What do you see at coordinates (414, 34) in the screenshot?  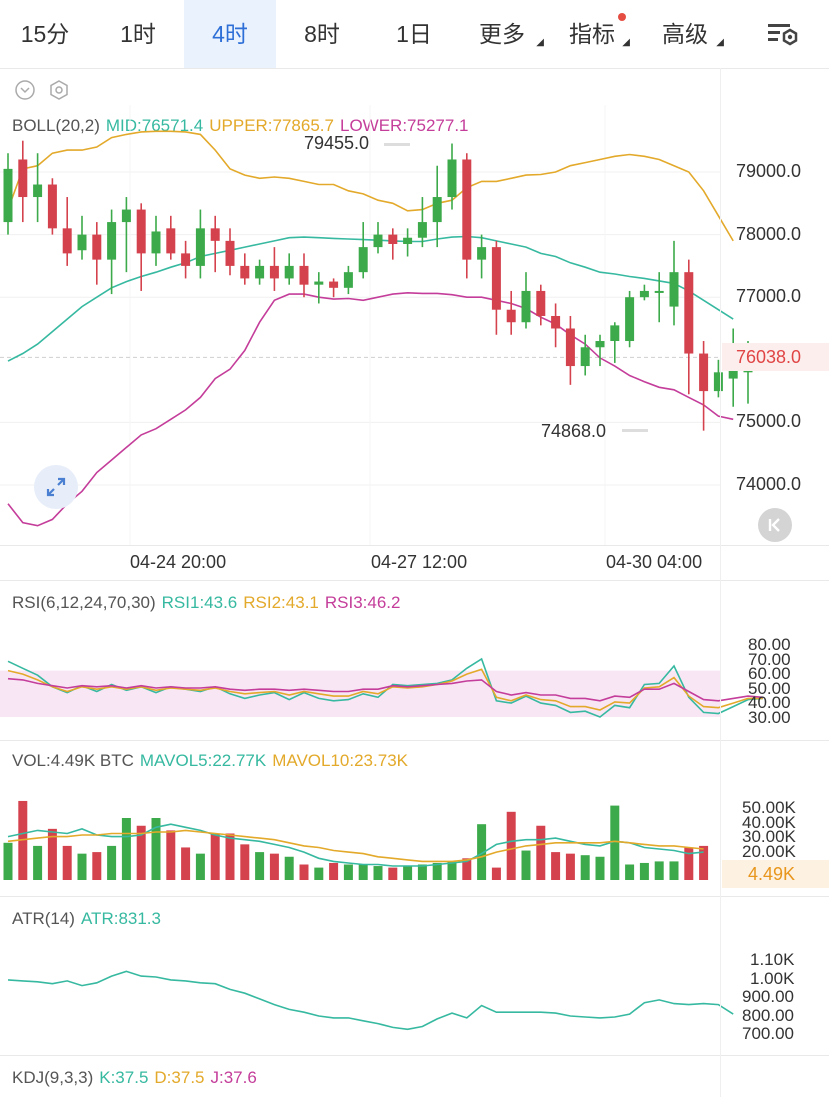 I see `tab-1d: 1日` at bounding box center [414, 34].